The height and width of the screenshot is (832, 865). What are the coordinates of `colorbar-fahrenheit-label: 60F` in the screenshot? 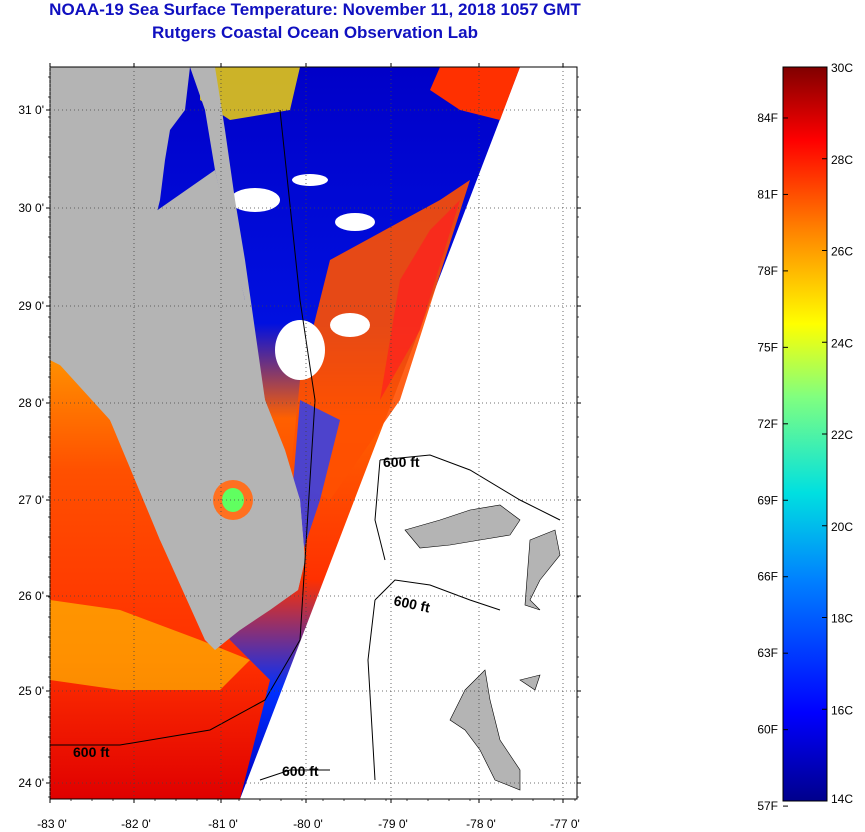 It's located at (767, 730).